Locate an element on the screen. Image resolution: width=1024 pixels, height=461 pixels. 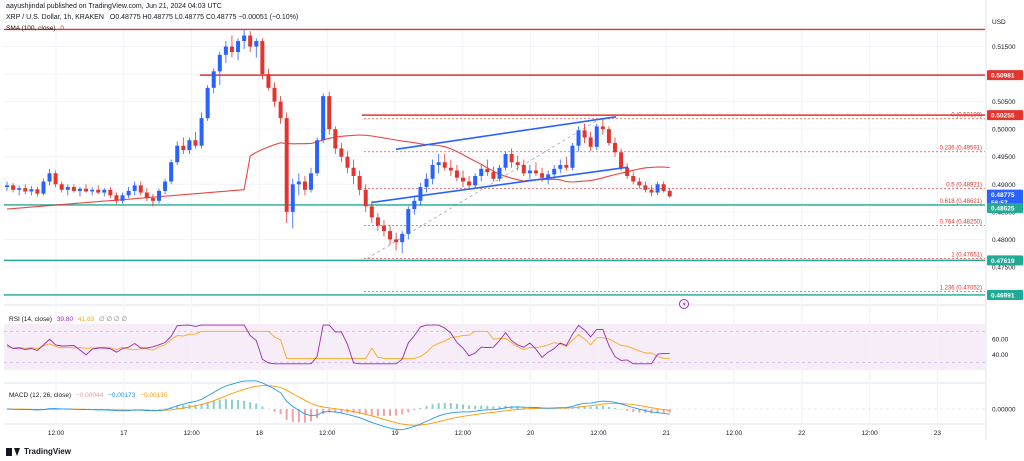
currency-label: USD is located at coordinates (999, 22).